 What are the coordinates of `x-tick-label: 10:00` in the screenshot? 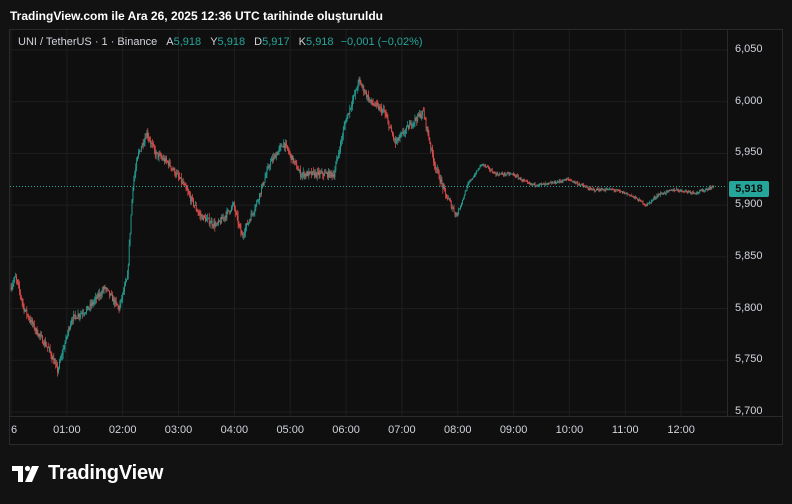 It's located at (569, 430).